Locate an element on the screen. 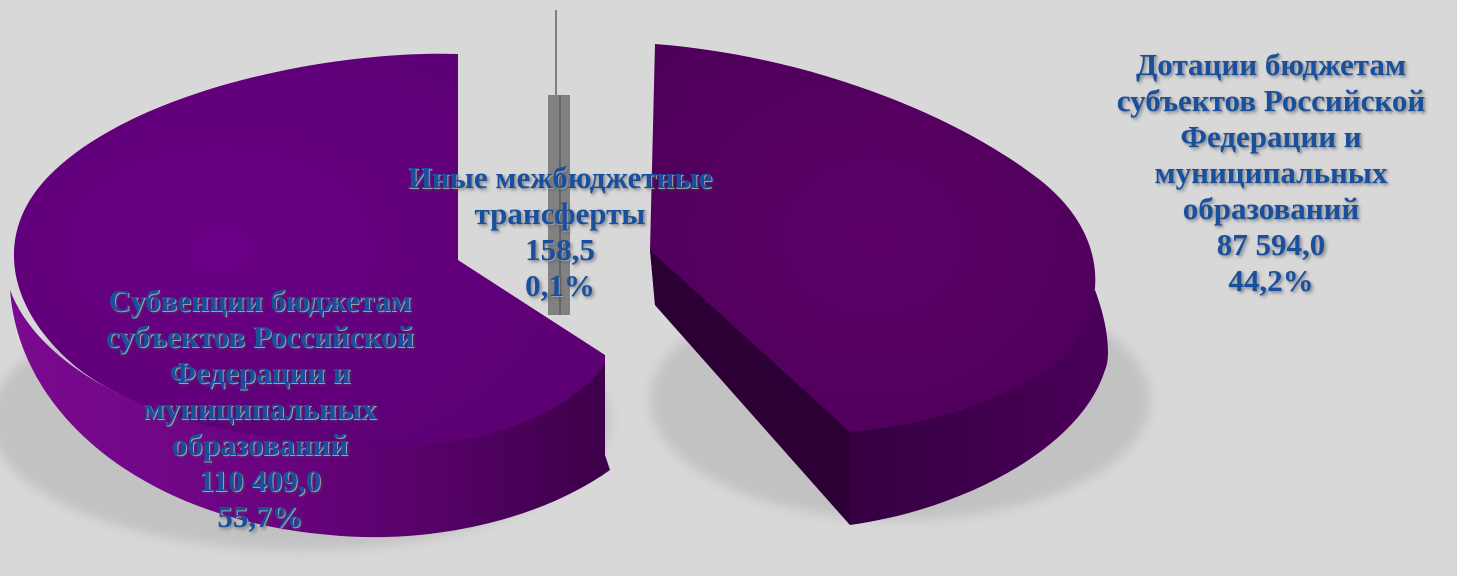 This screenshot has width=1457, height=576. slice-other-side is located at coordinates (559, 205).